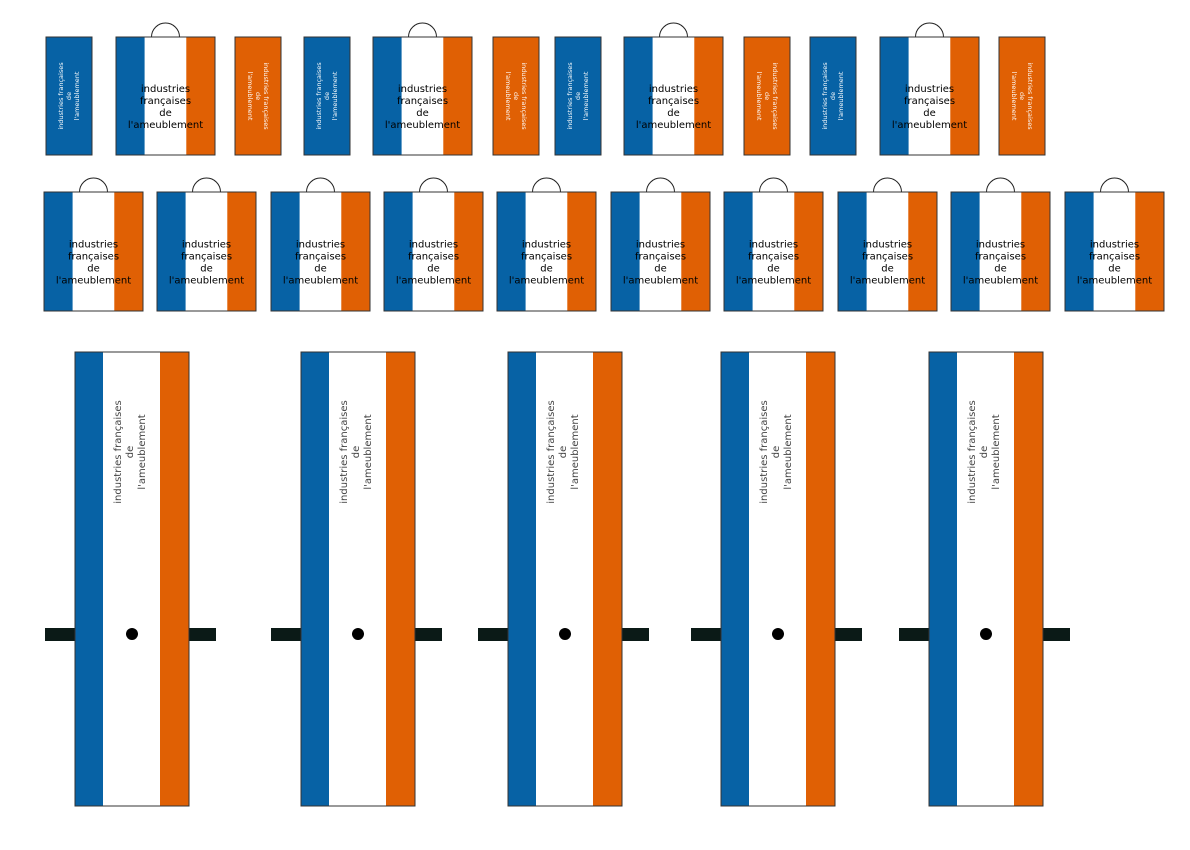 This screenshot has width=1190, height=850. I want to click on panel-label: de, so click(776, 452).